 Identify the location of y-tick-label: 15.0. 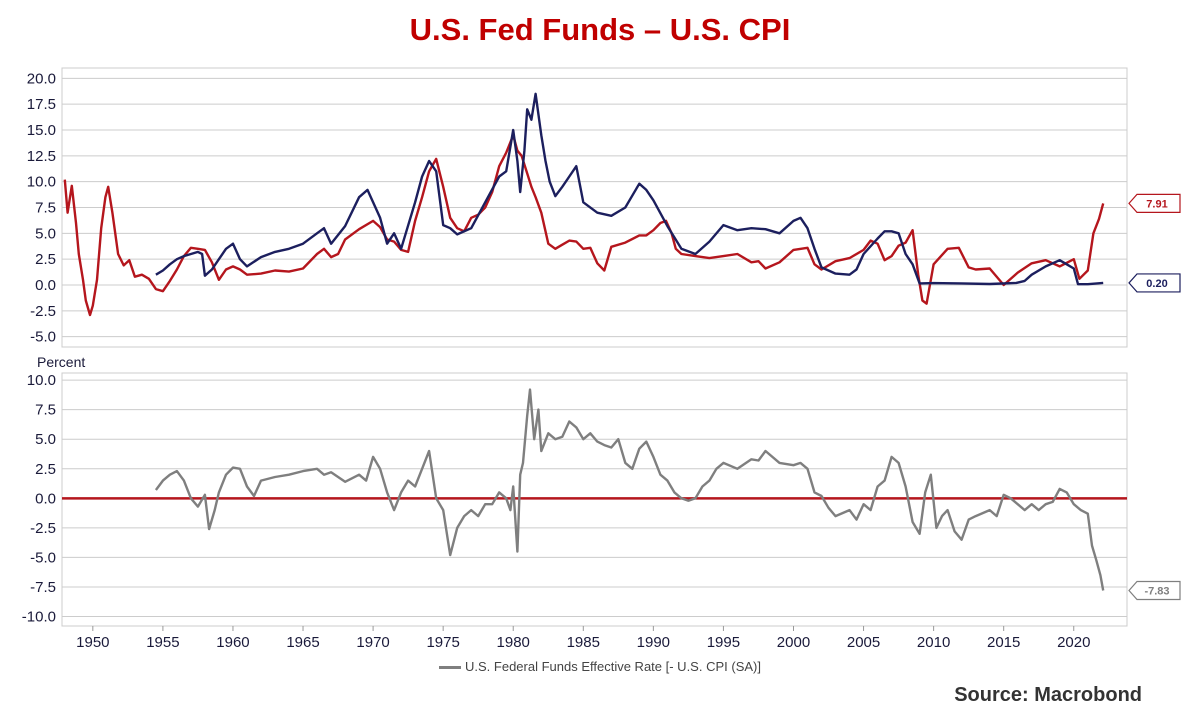
(41, 130).